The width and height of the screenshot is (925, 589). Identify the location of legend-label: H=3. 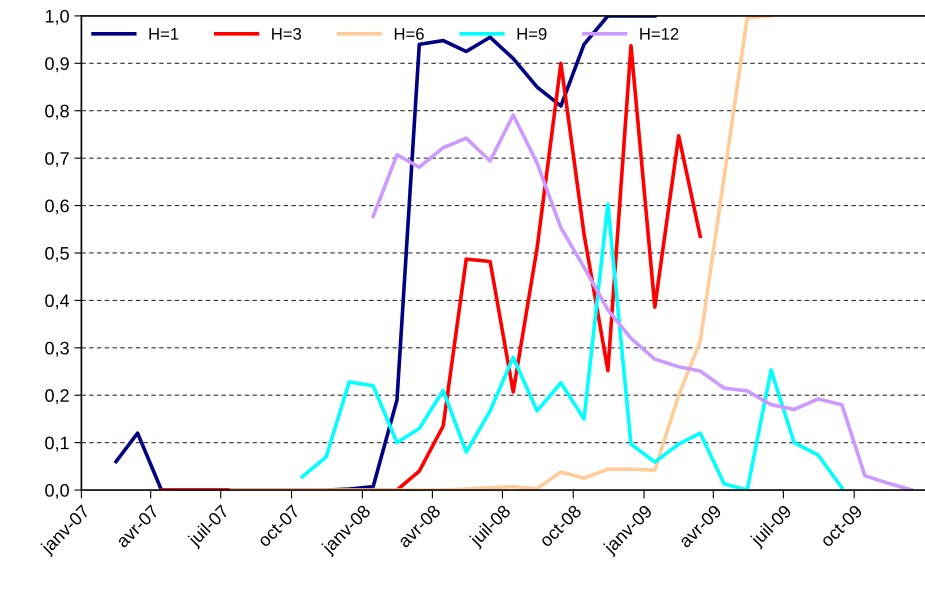
(287, 34).